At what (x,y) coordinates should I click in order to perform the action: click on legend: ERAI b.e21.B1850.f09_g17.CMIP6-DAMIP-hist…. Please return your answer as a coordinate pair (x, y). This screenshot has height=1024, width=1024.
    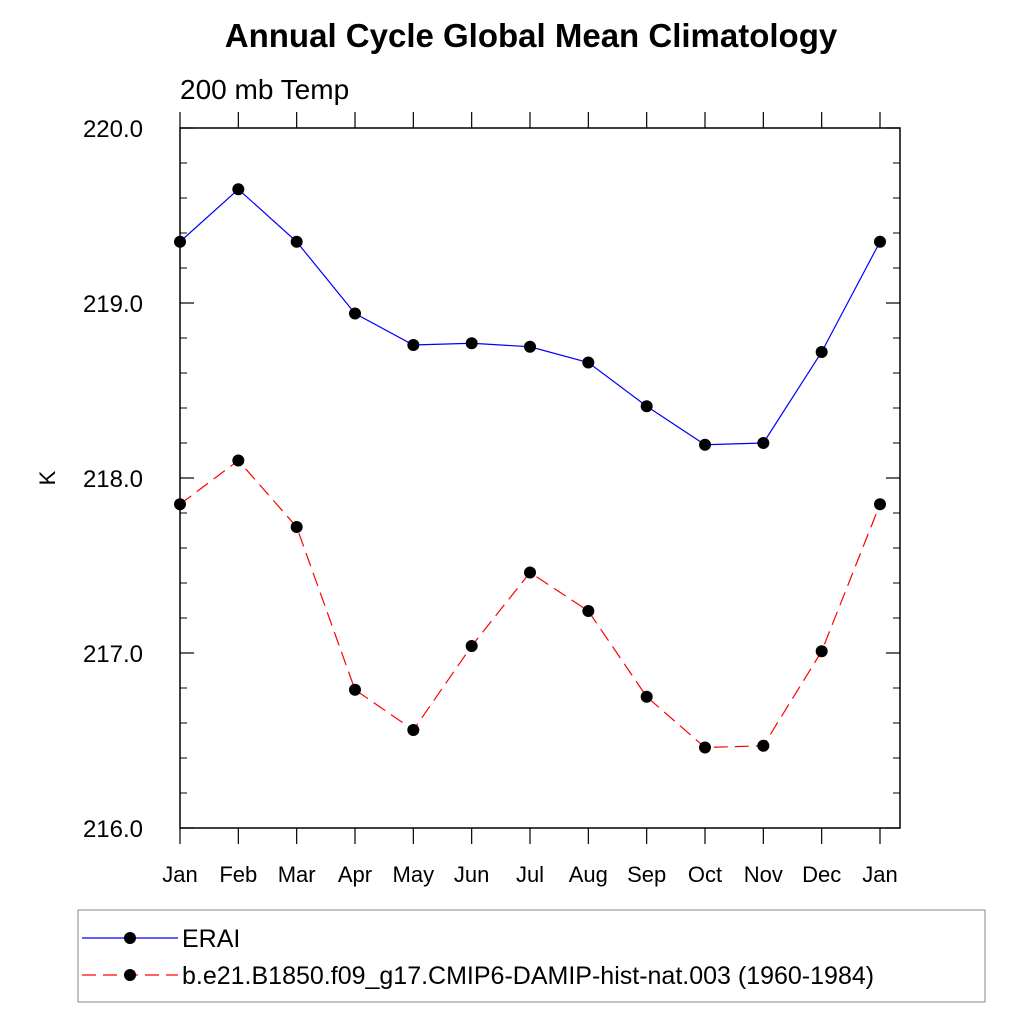
    Looking at the image, I should click on (531, 956).